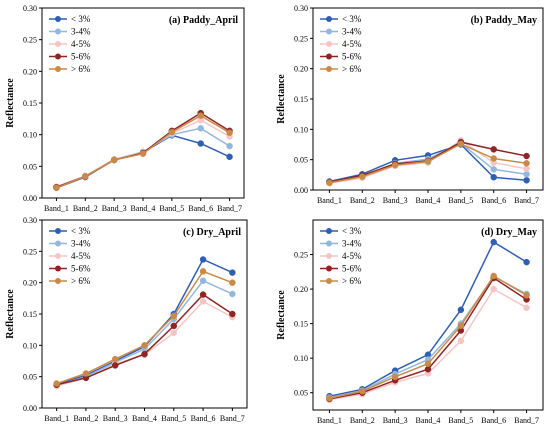  I want to click on panel-title: (c) Dry_April, so click(212, 232).